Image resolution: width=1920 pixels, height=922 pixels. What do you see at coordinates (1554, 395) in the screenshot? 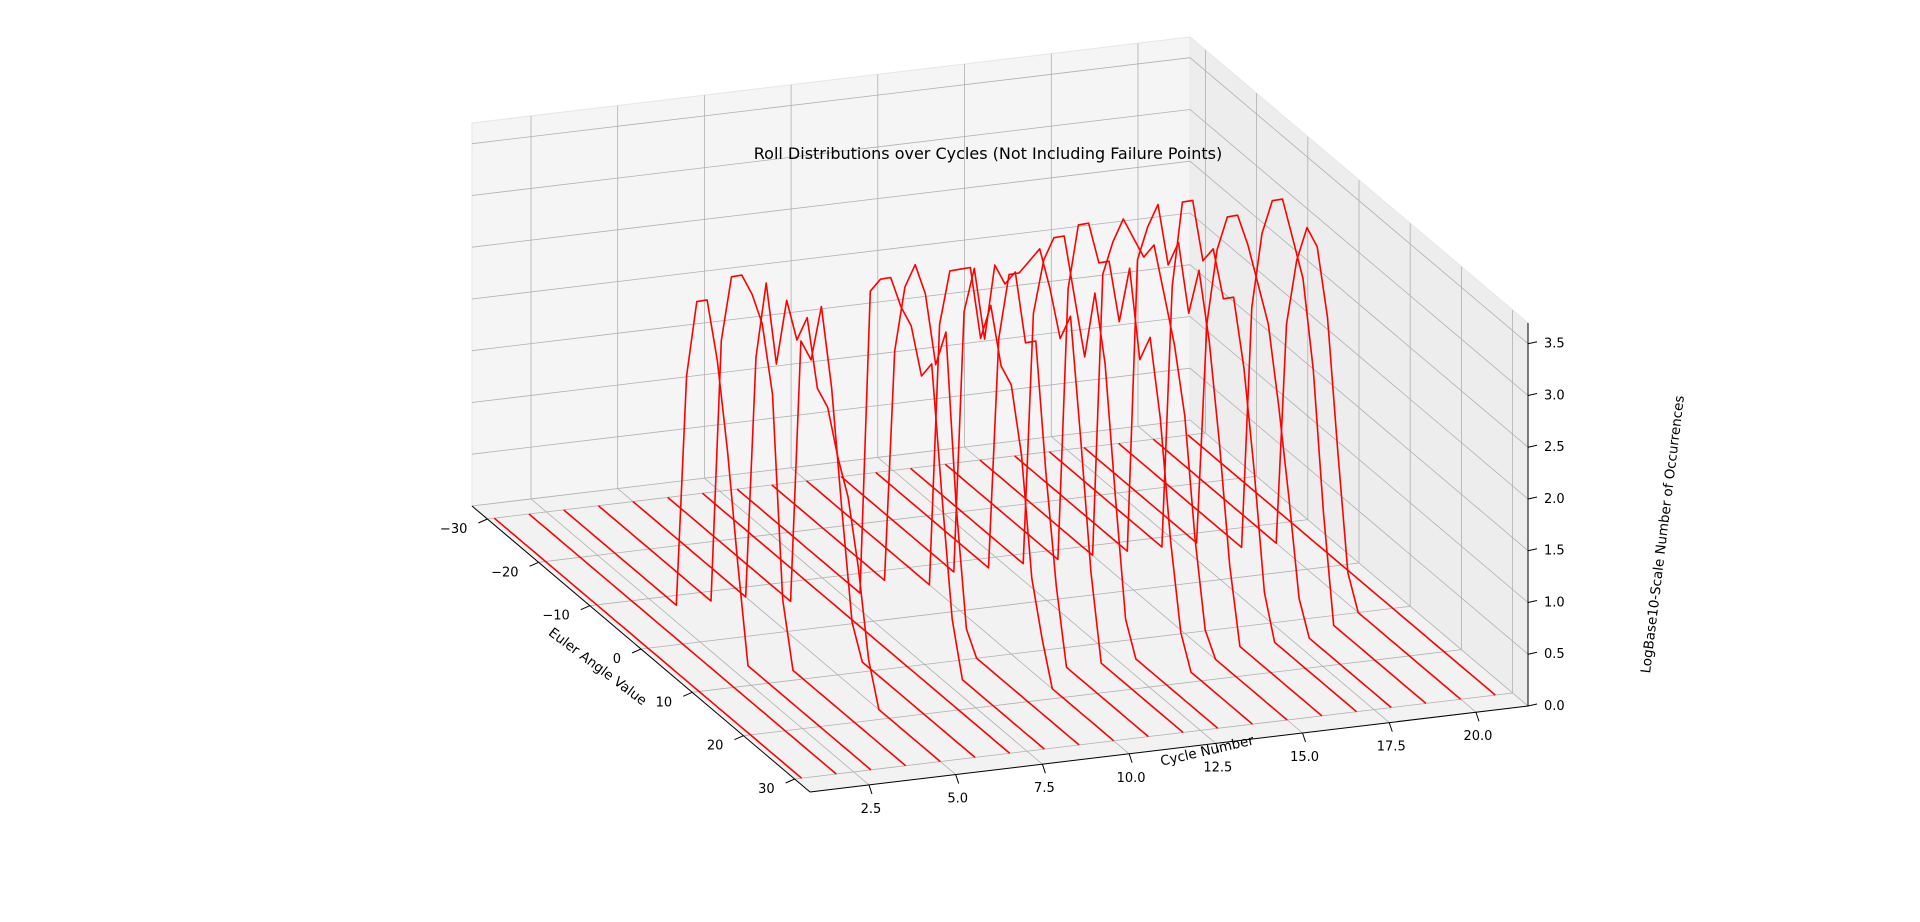
I see `z-tick-label: 3.0` at bounding box center [1554, 395].